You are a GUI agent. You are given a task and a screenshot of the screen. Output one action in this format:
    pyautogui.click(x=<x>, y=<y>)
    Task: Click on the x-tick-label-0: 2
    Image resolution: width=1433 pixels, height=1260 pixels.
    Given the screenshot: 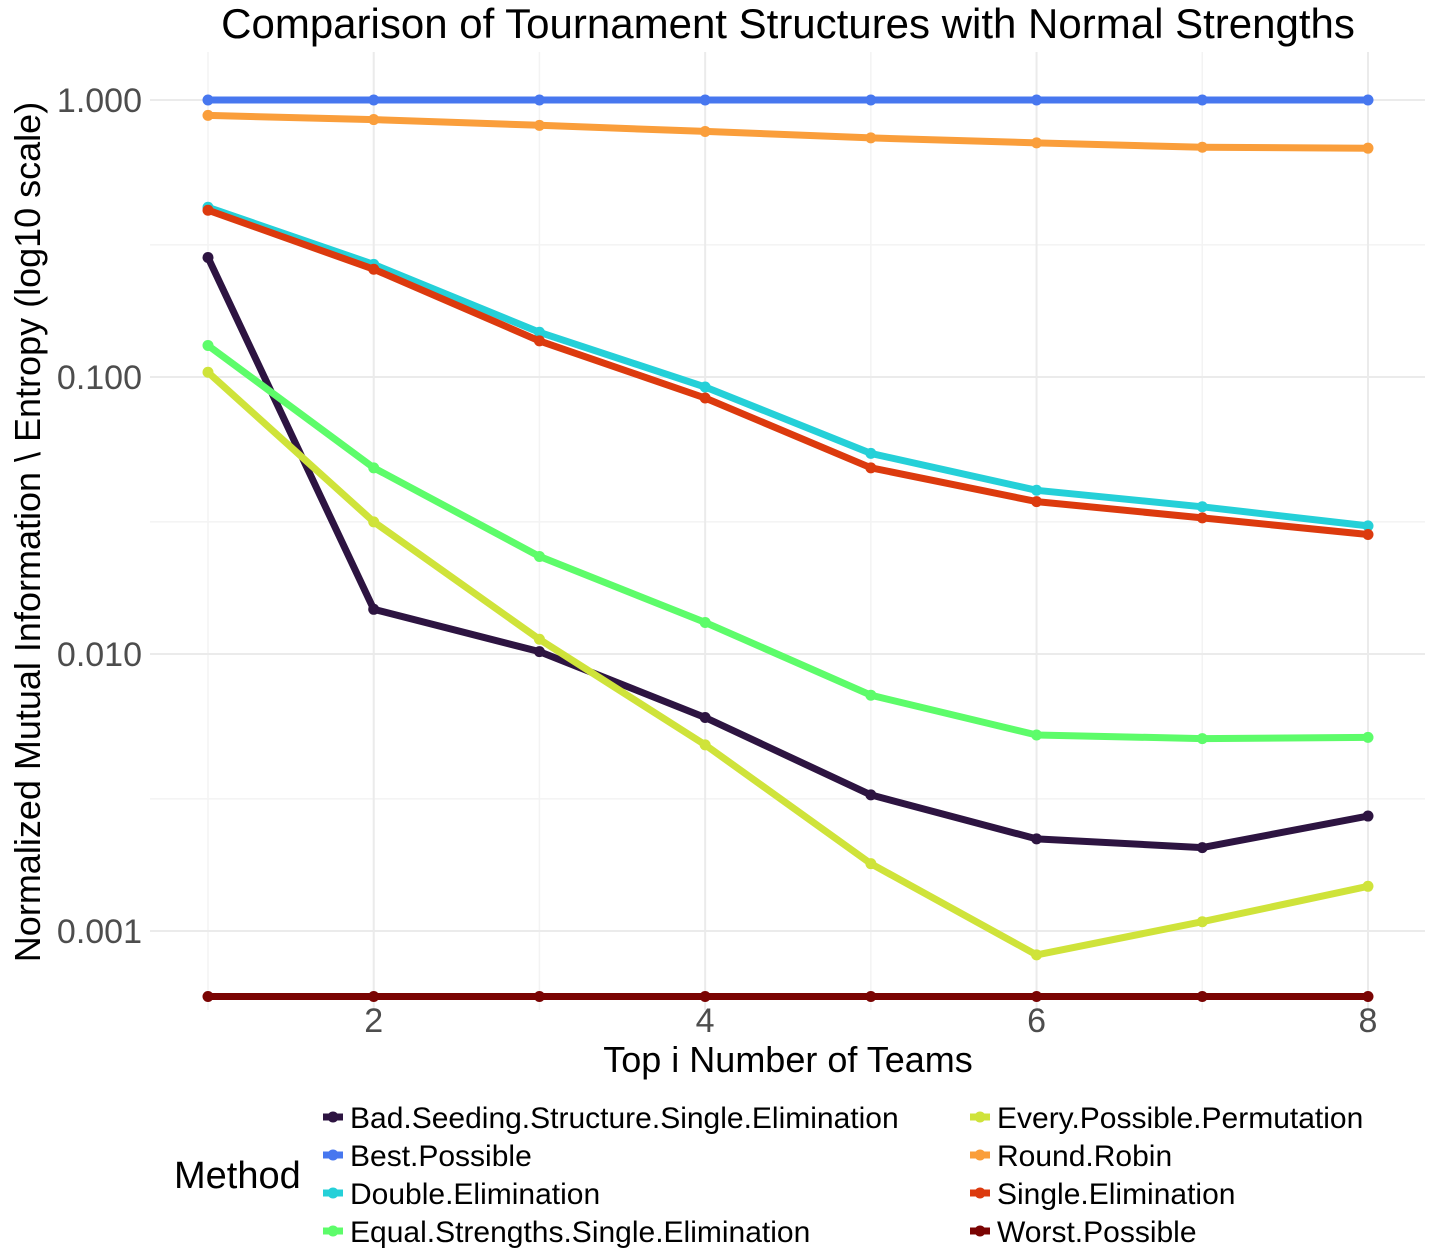 What is the action you would take?
    pyautogui.click(x=373, y=1021)
    